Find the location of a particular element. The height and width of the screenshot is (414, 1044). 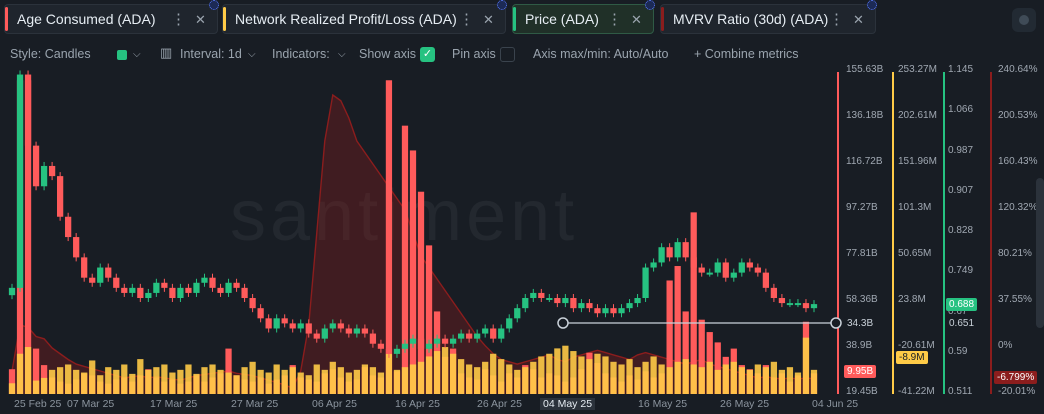

candle-color-swatch is located at coordinates (122, 55).